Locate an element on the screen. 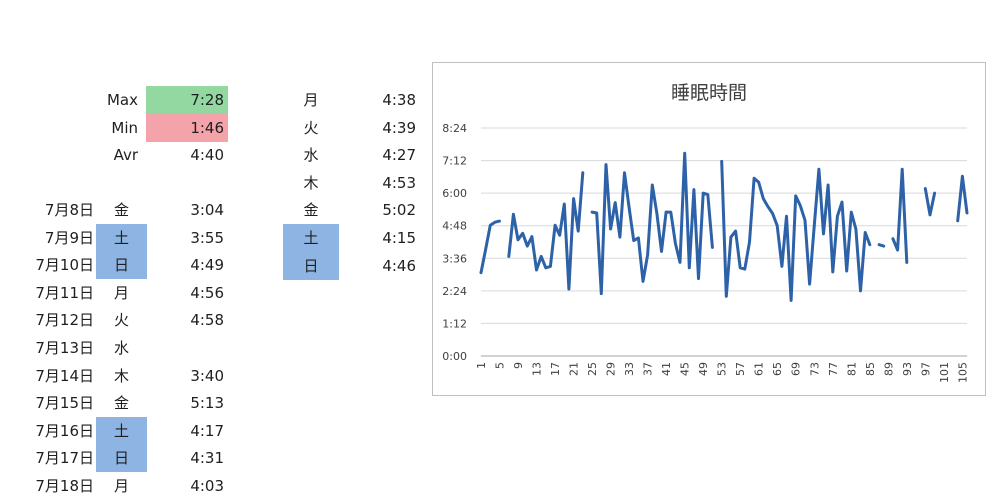 Image resolution: width=1000 pixels, height=500 pixels. daily-time-3: 4:56 is located at coordinates (207, 292).